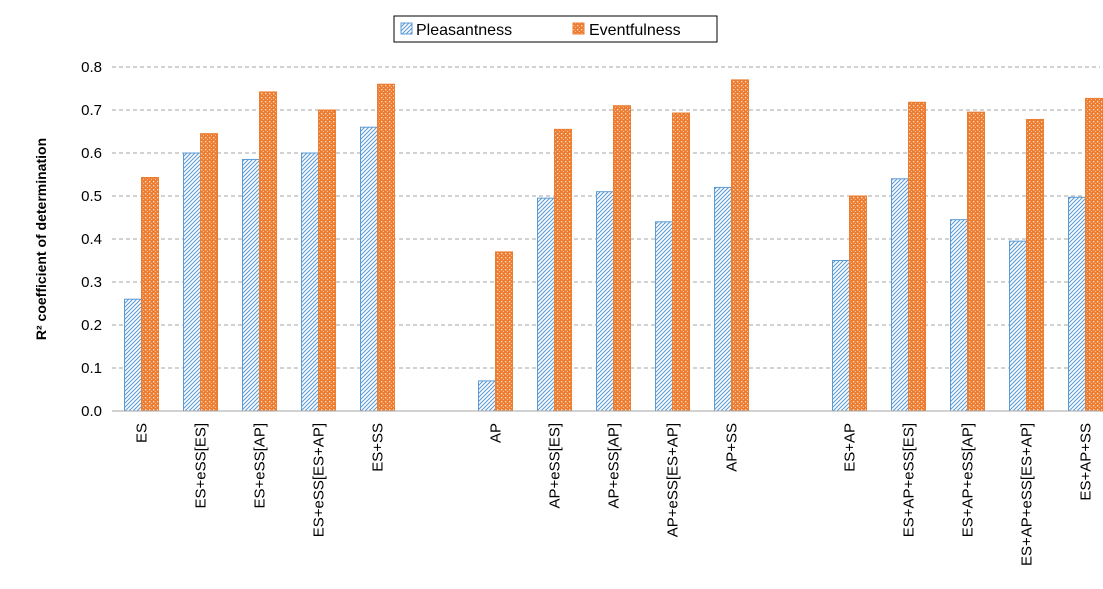 This screenshot has width=1103, height=589. I want to click on x-tick-label: ES+AP+eSS[ES+AP], so click(1027, 494).